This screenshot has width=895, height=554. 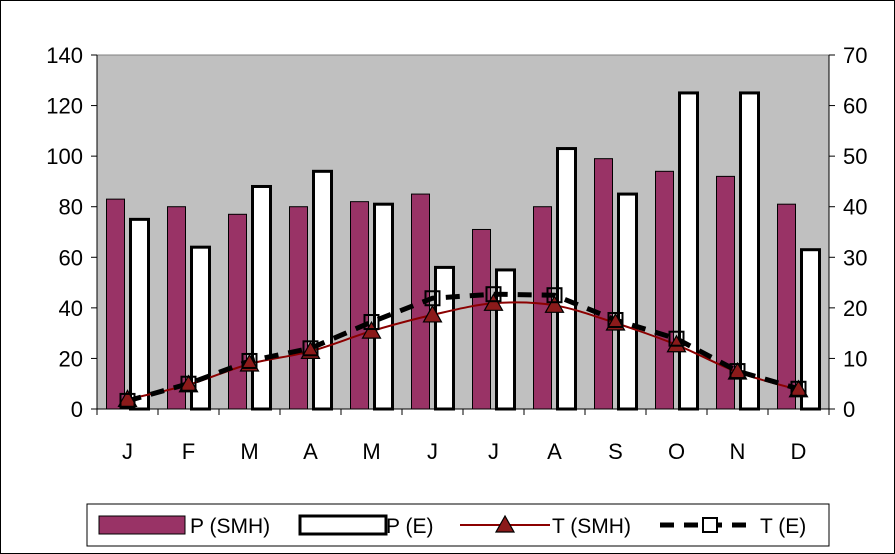 I want to click on legend-label: T (E), so click(x=783, y=526).